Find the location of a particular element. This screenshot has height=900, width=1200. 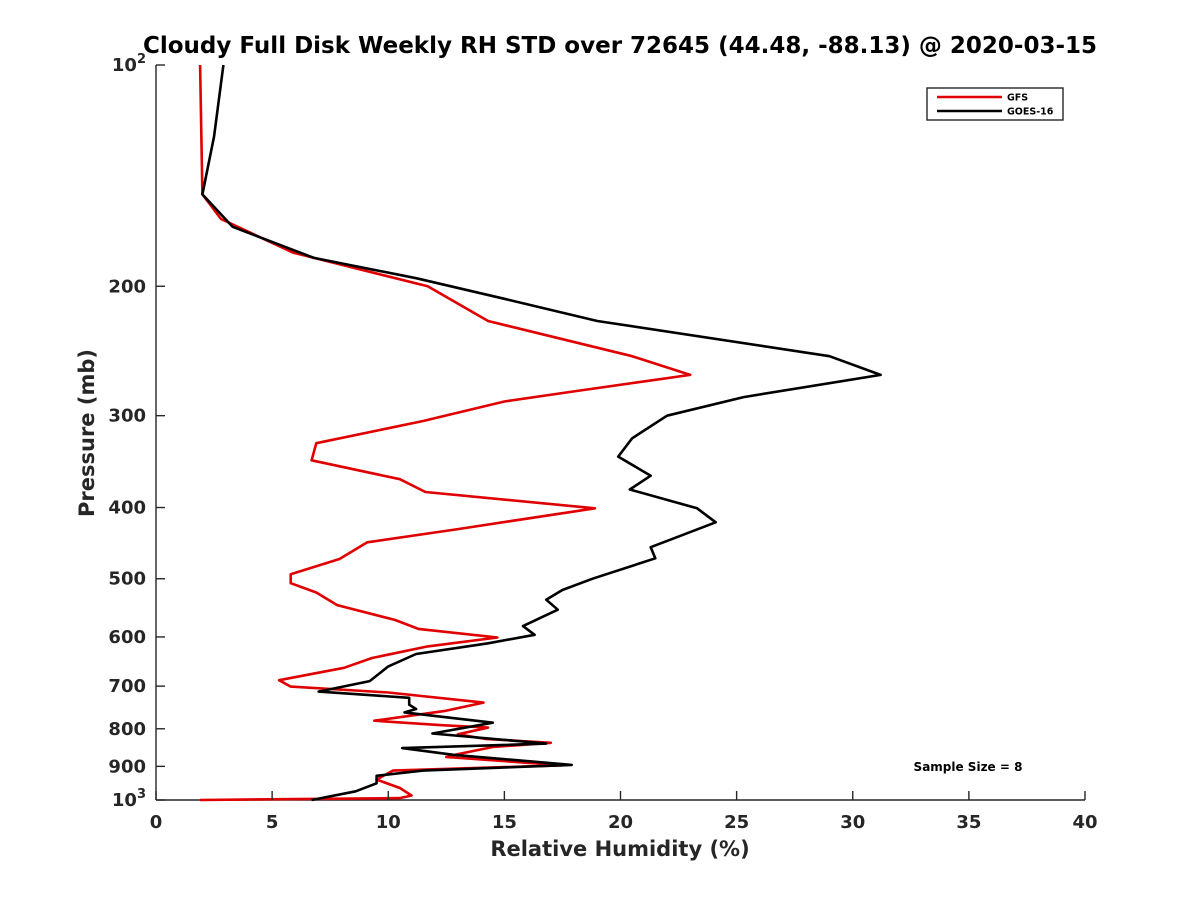

x-tick-label: 35 is located at coordinates (968, 822).